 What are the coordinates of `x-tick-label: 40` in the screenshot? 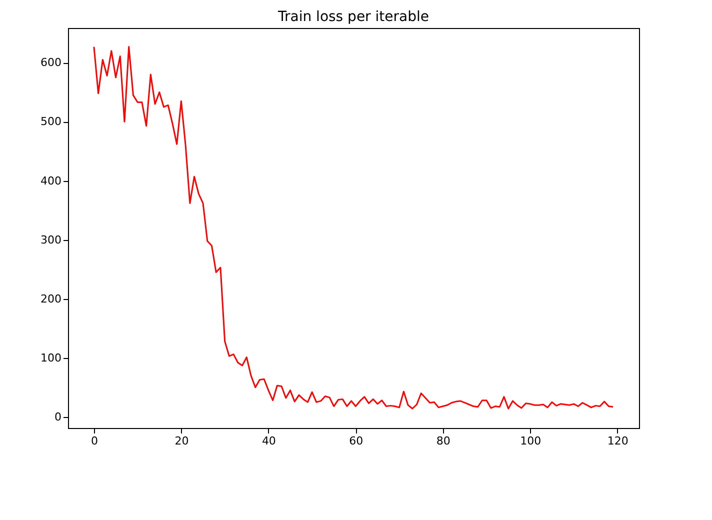 It's located at (269, 441).